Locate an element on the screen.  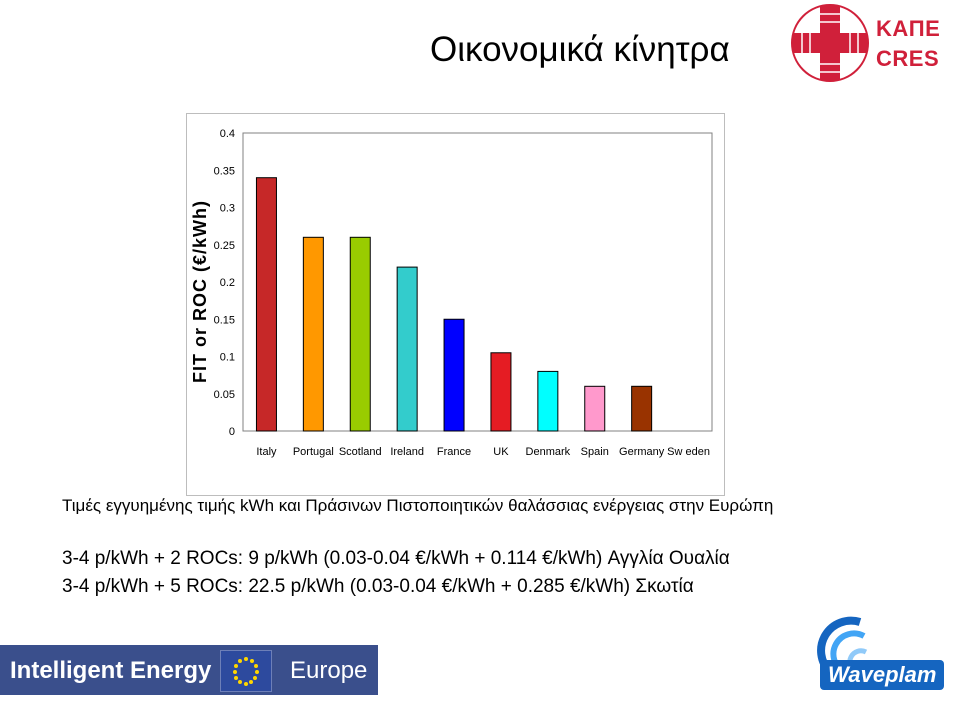
x-tick-label: Portugal is located at coordinates (313, 452).